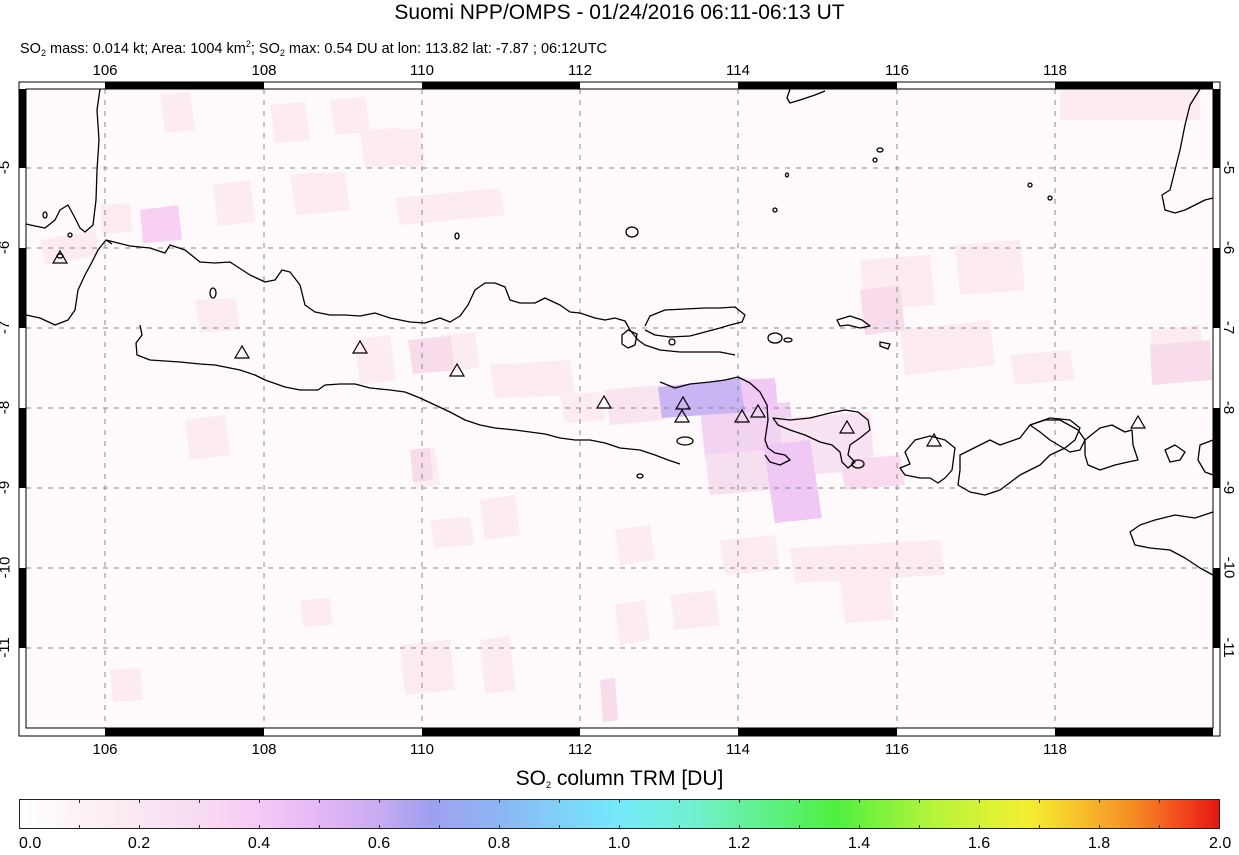 The width and height of the screenshot is (1239, 855). I want to click on mass-area-text: mass: 0.014 kt; Area: 1004 km, so click(145, 49).